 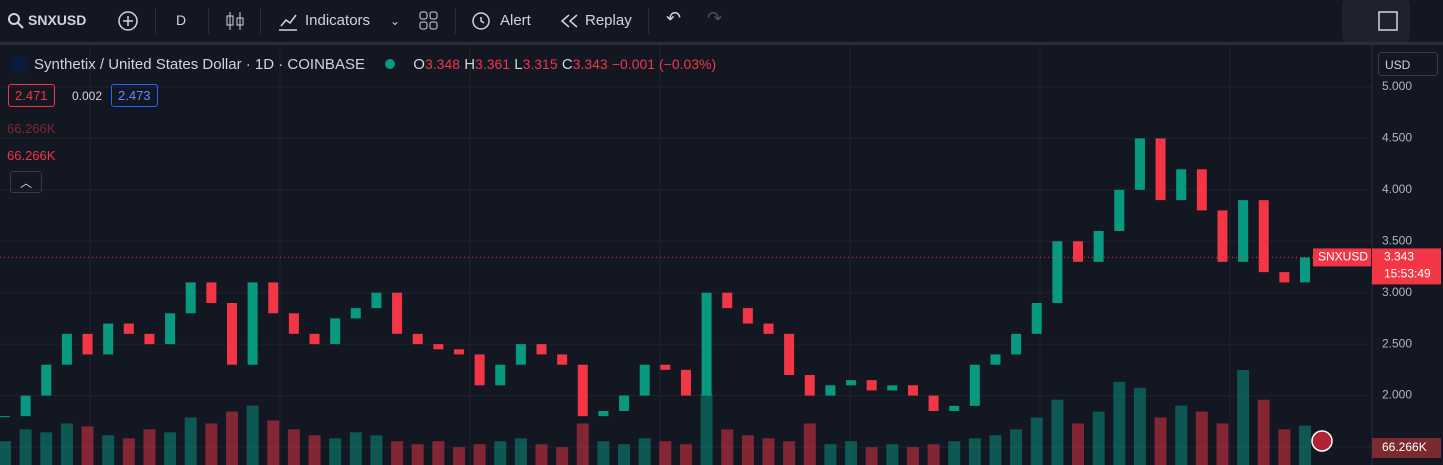 What do you see at coordinates (134, 95) in the screenshot?
I see `ask: 2.473` at bounding box center [134, 95].